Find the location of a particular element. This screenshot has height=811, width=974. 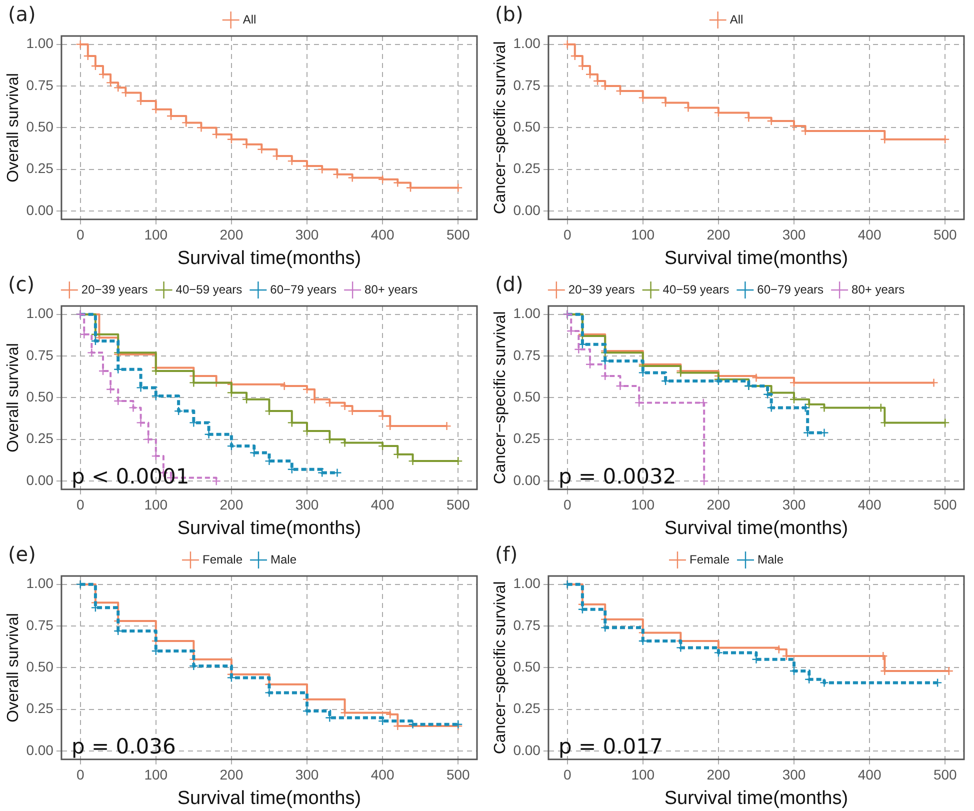

chart-title: (f) is located at coordinates (506, 554).